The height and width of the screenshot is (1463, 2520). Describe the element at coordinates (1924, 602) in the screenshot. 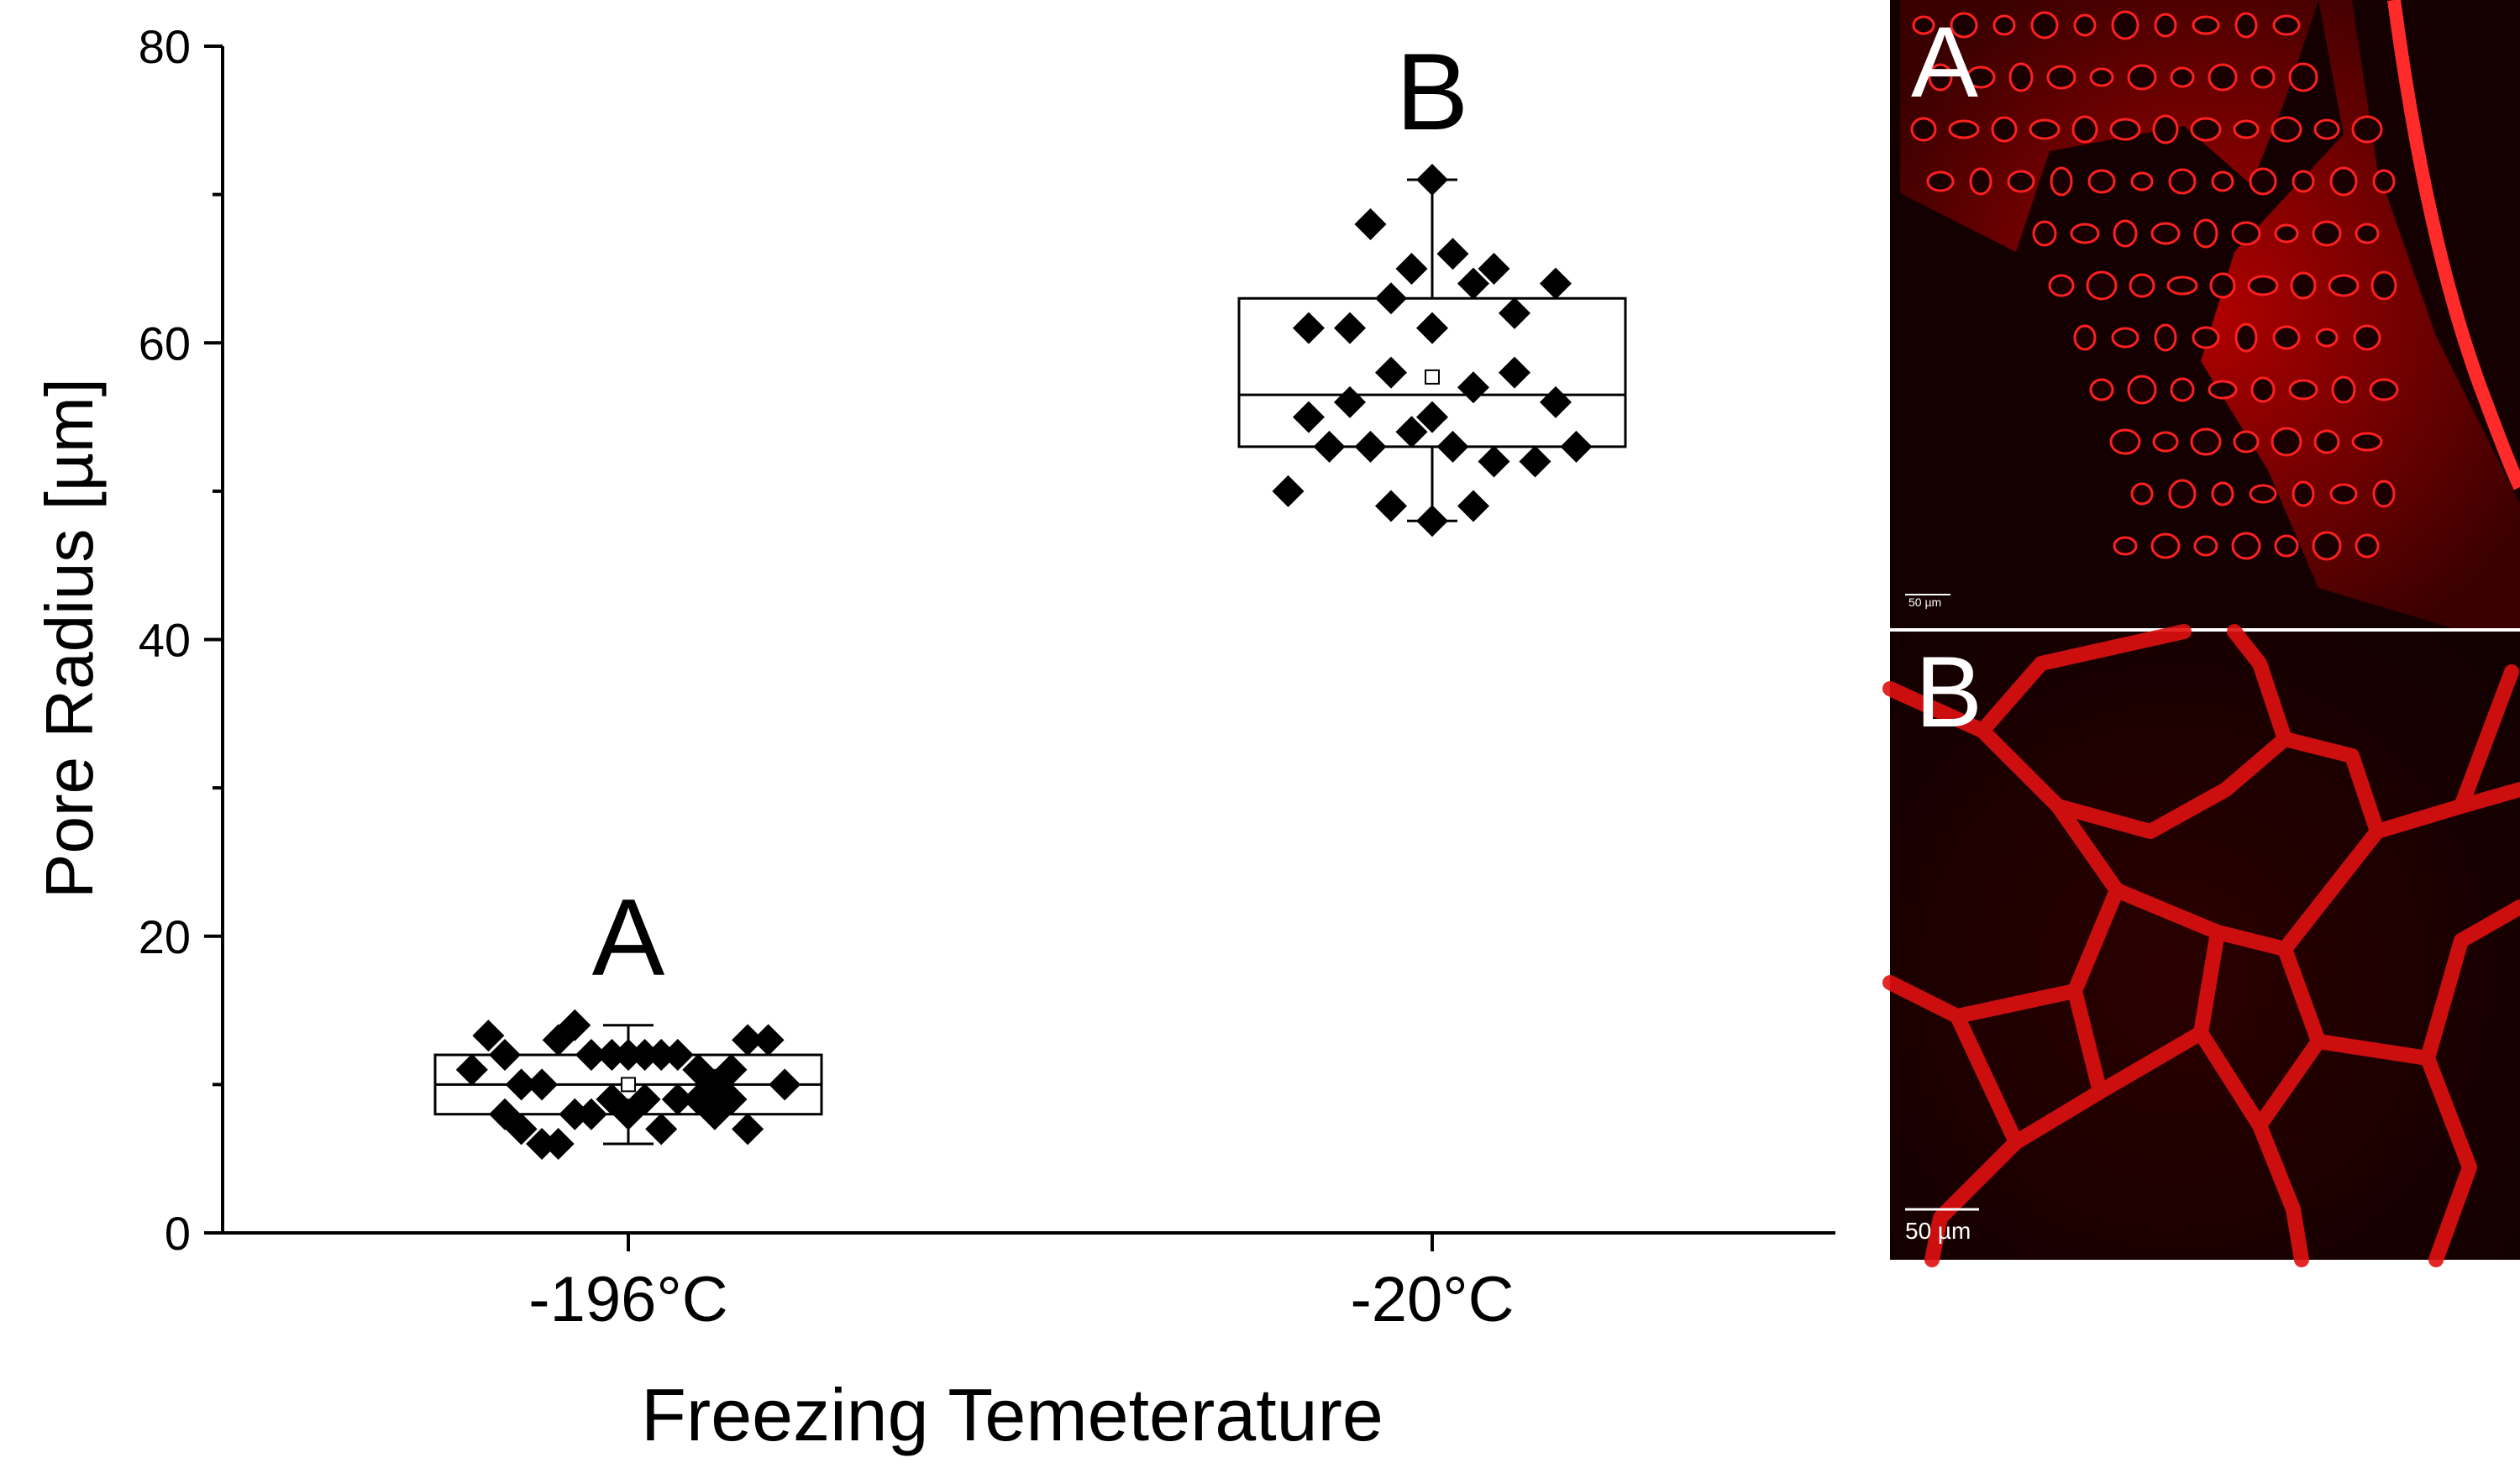

I see `micrograph-a-scale-text: 50 µm` at that location.